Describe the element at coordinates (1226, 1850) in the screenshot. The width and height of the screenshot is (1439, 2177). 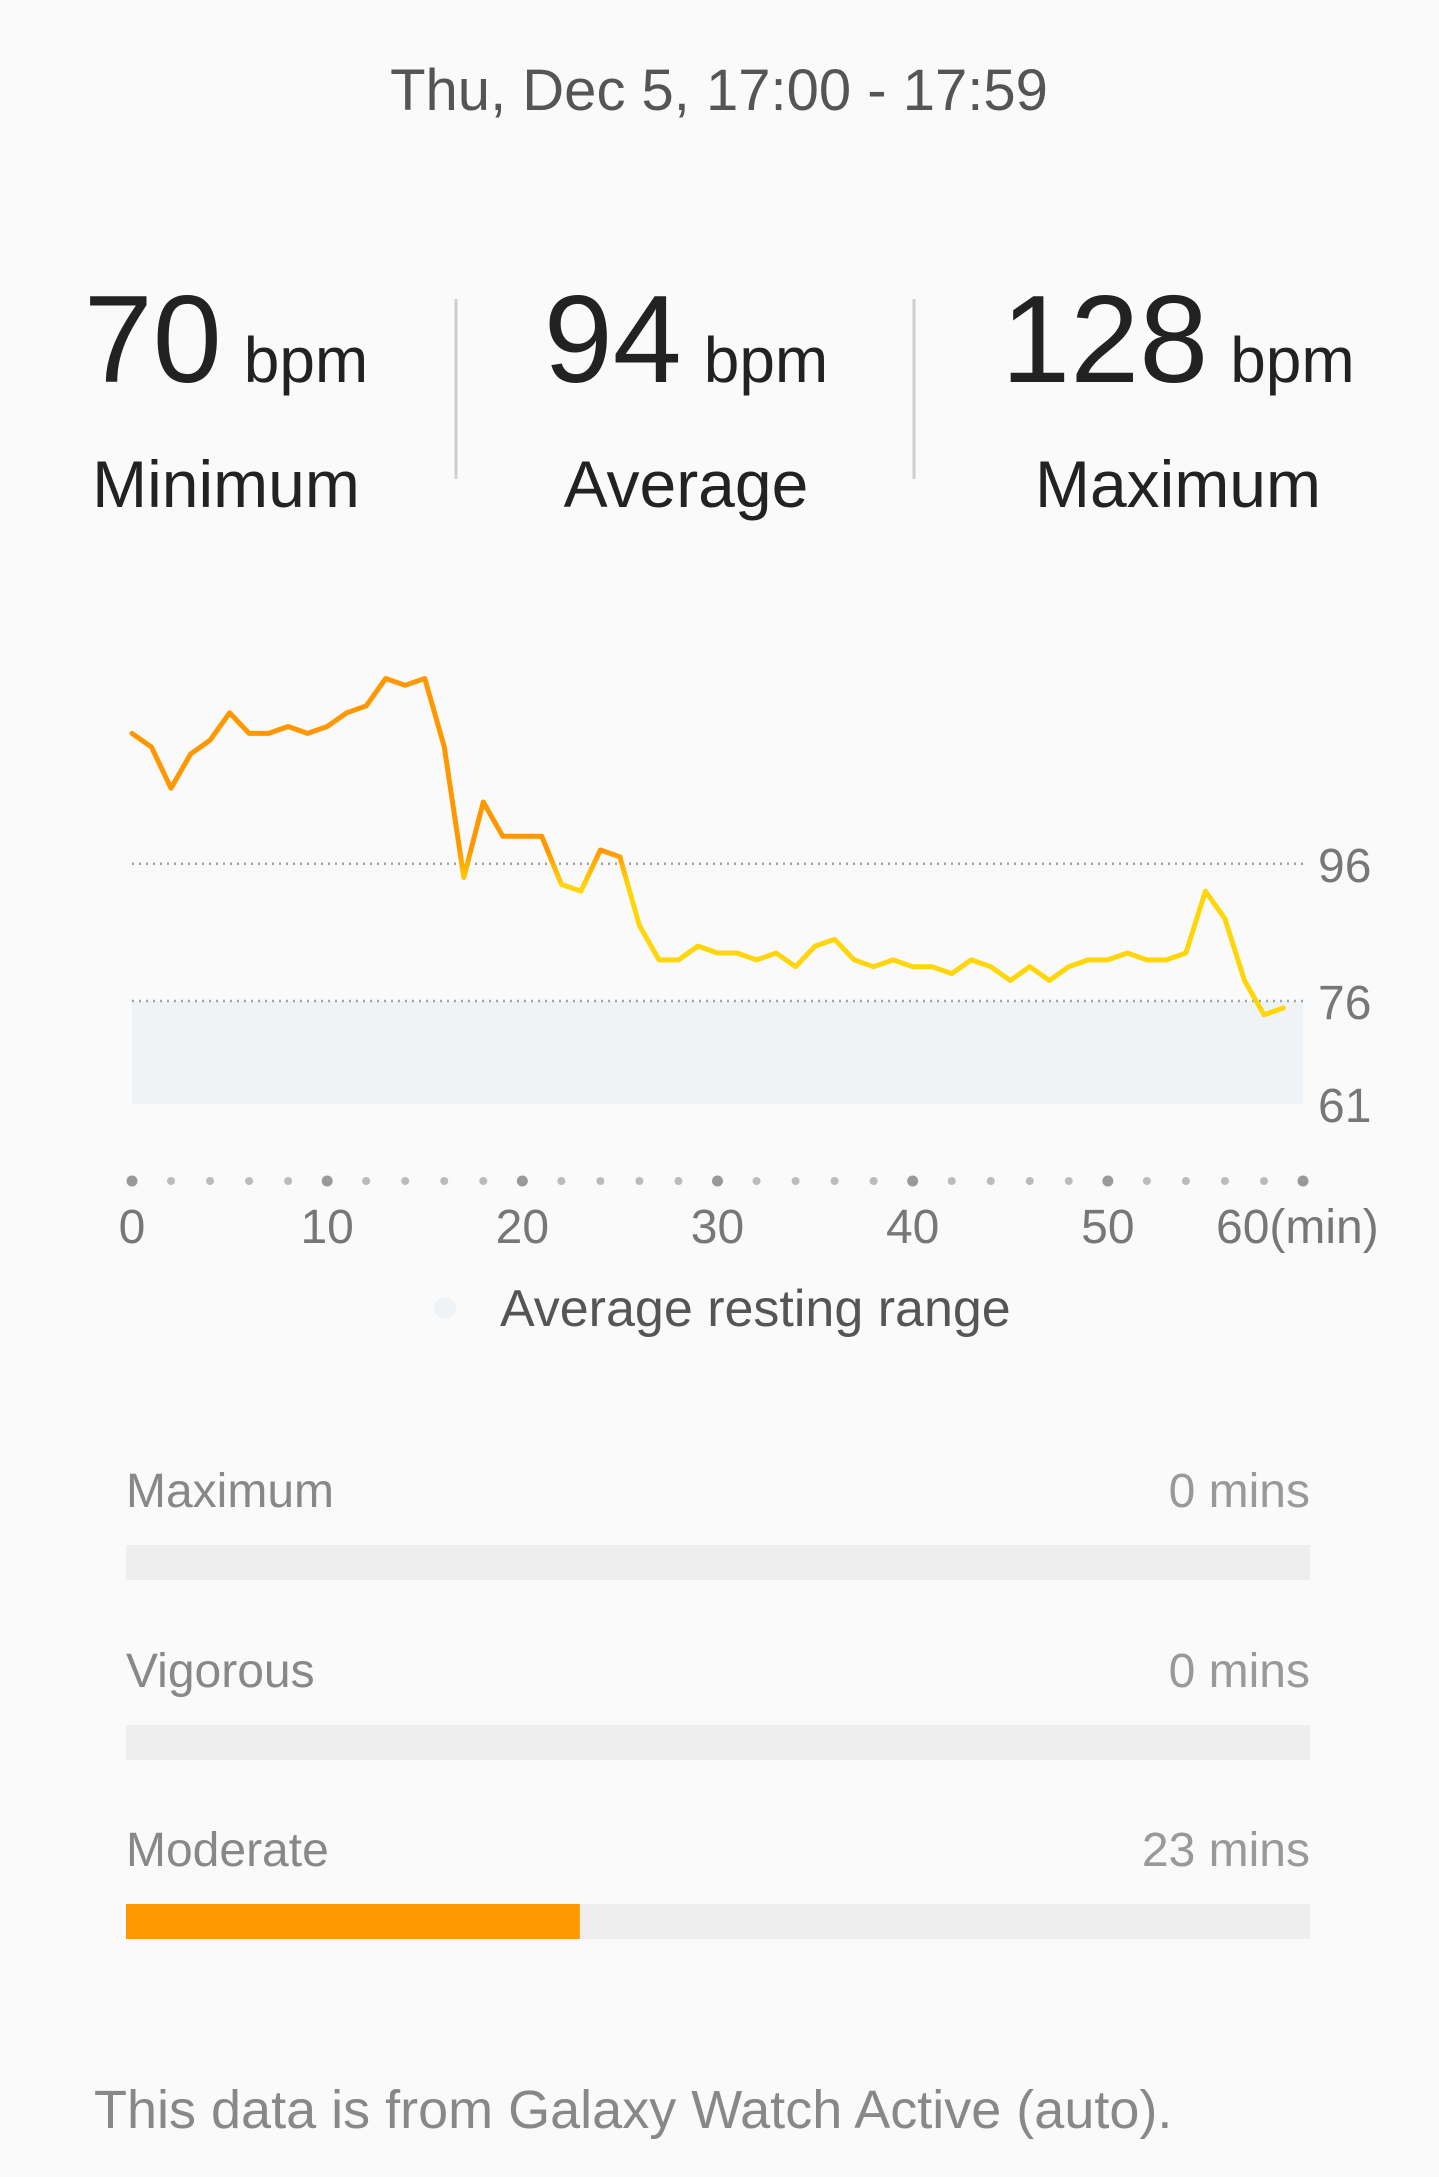
I see `zone-value: 23 mins` at that location.